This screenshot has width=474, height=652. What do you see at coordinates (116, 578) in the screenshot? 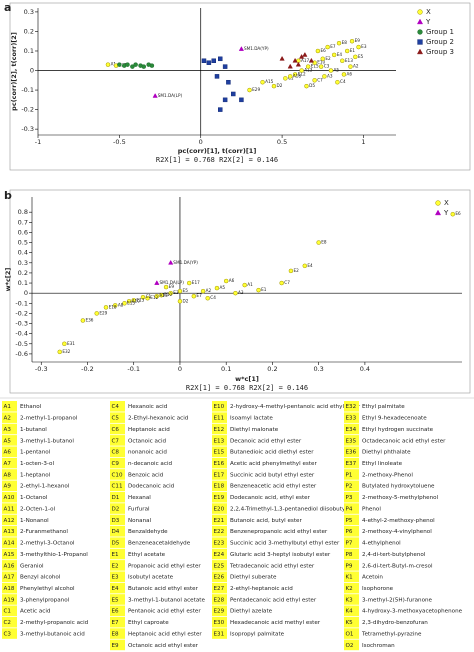
I see `compound-code: E3` at bounding box center [116, 578].